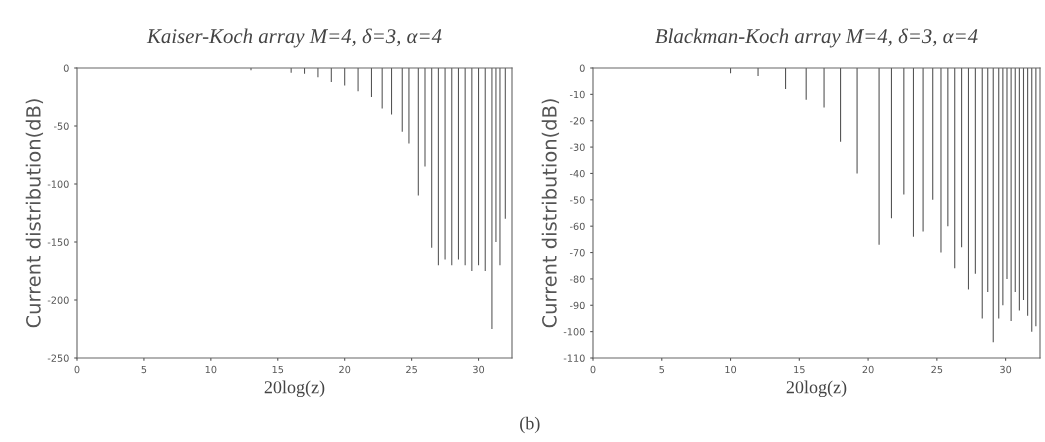  Describe the element at coordinates (577, 147) in the screenshot. I see `y-tick-label: -30` at that location.